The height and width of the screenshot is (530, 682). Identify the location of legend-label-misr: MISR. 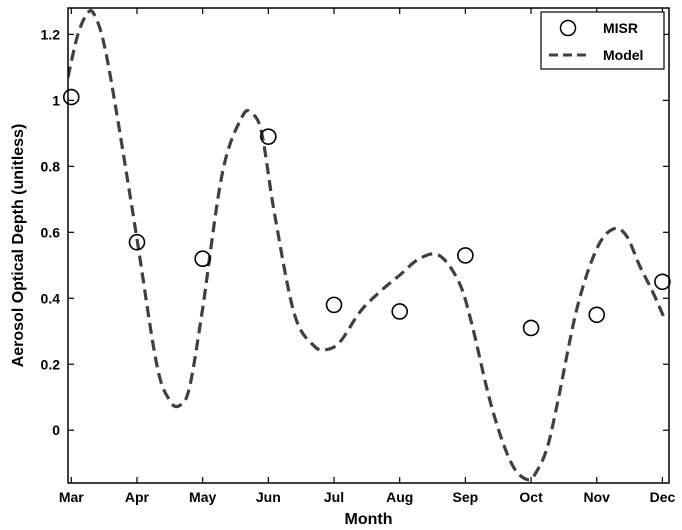
(620, 28).